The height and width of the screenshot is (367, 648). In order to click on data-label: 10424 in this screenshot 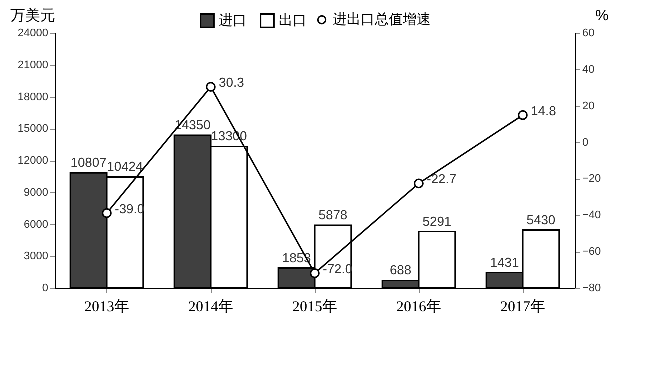, I will do `click(125, 166)`.